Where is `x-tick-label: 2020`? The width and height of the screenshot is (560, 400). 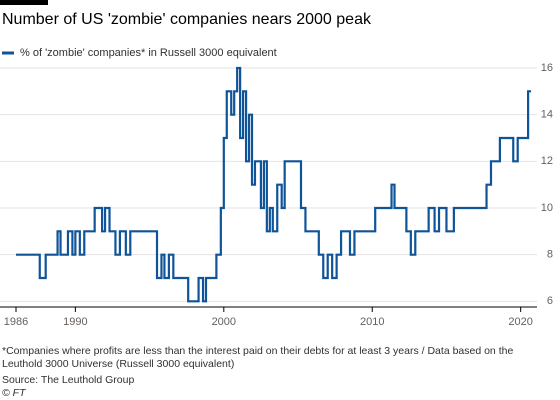
x-tick-label: 2020 is located at coordinates (520, 322).